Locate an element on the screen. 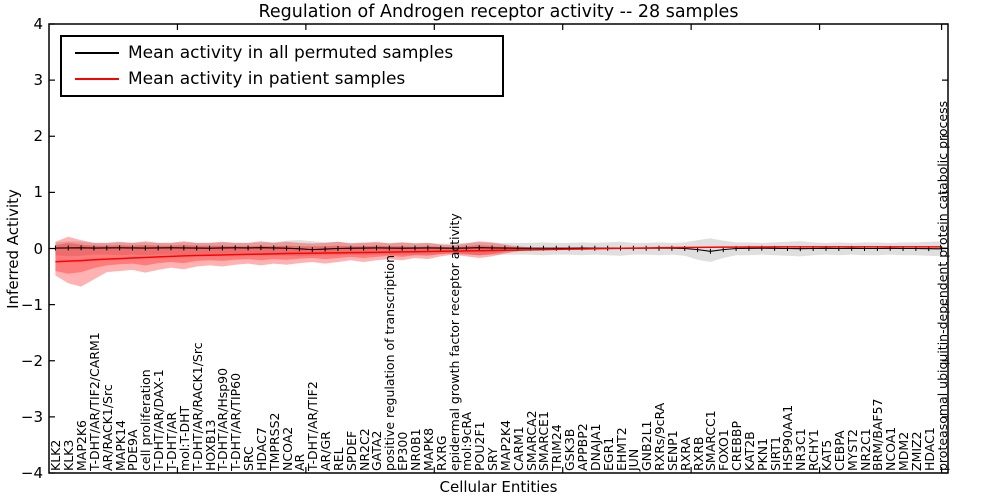 The width and height of the screenshot is (1000, 500). x-tick-label: MAP2K4 is located at coordinates (505, 445).